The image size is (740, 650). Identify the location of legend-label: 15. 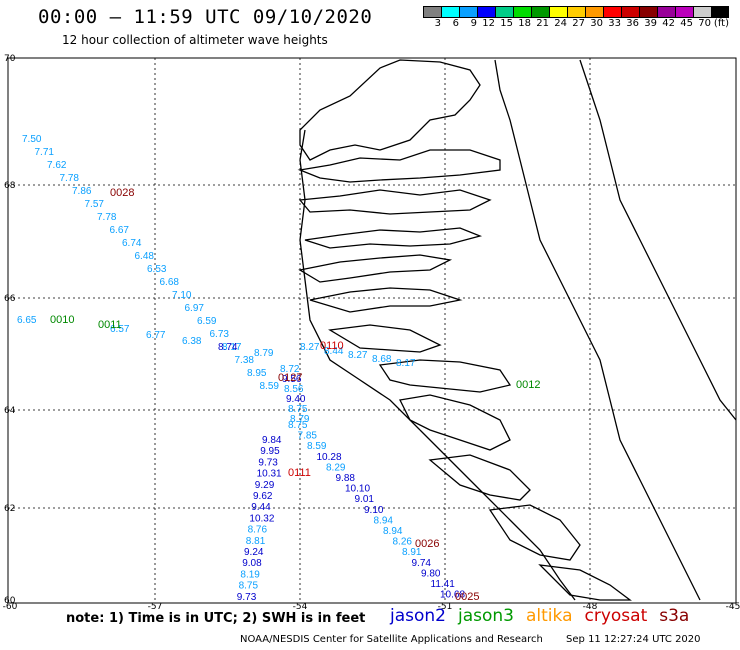
(506, 23).